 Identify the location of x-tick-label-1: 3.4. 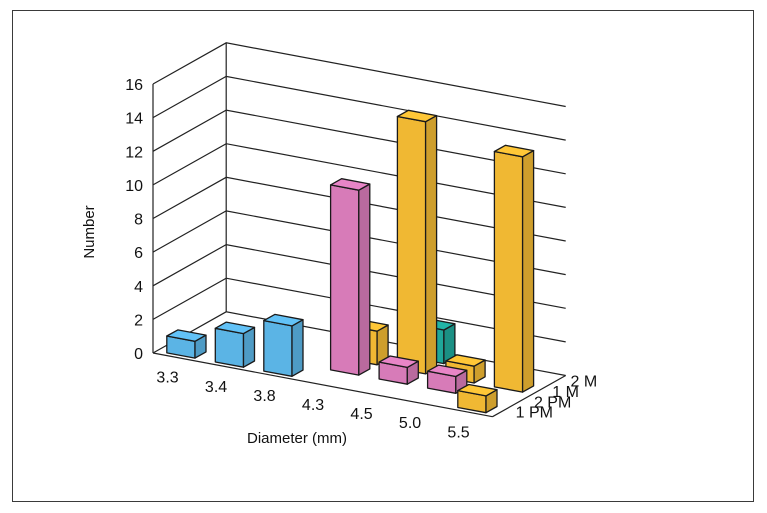
(216, 387).